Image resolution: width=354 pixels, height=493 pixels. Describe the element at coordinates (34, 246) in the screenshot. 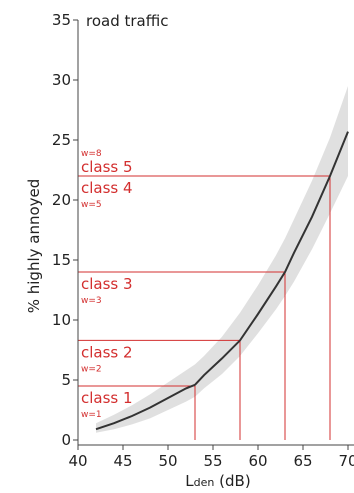

I see `y-axis-label: % highly annoyed` at that location.